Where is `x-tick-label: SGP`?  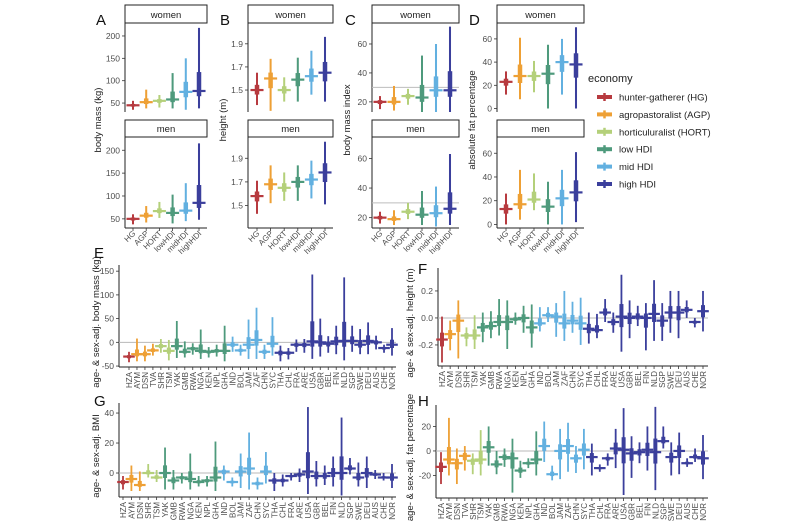 x-tick-label: SGP is located at coordinates (662, 379).